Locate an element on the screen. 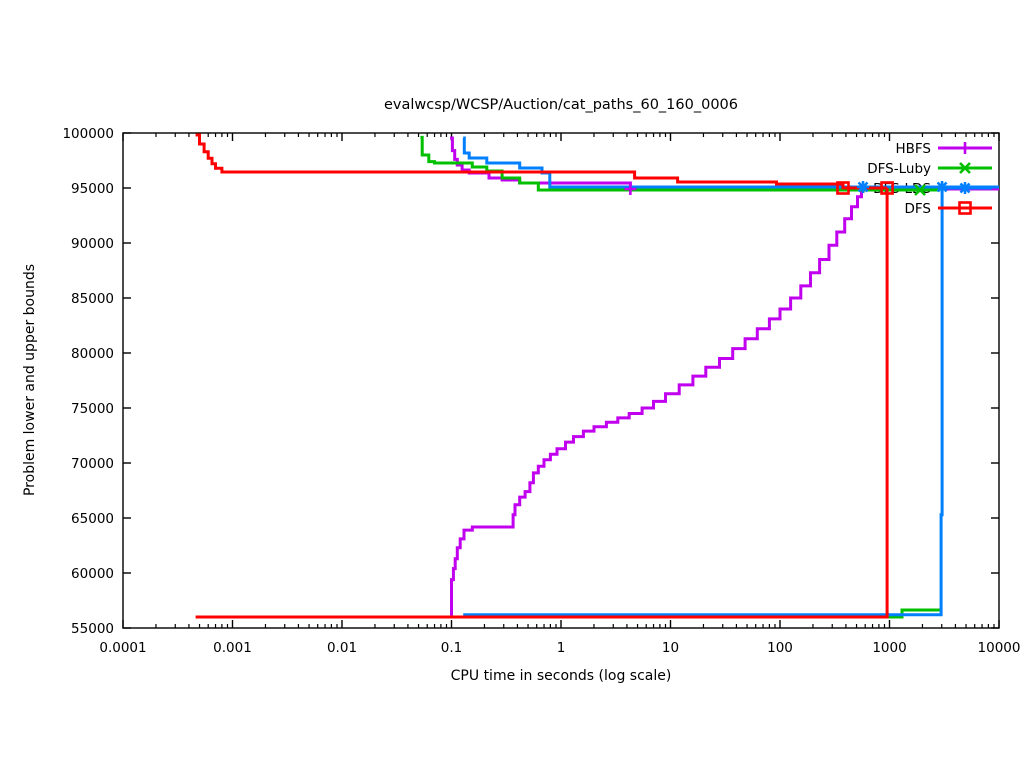  legend-sample-marker-DFS-LDS-asterisk is located at coordinates (965, 188).